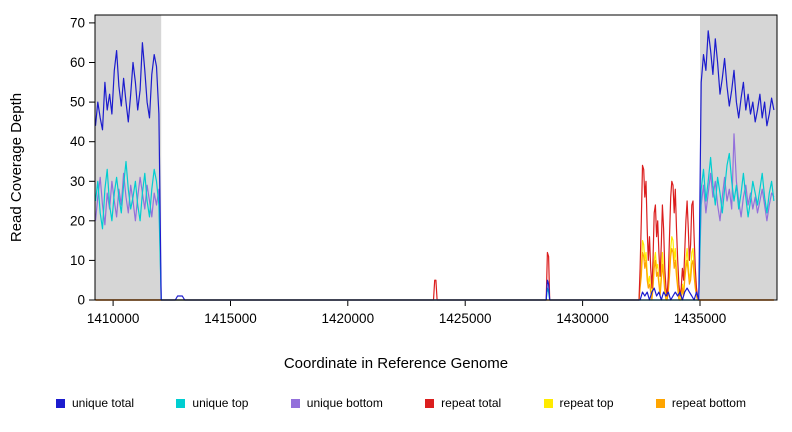 Image resolution: width=792 pixels, height=432 pixels. What do you see at coordinates (81, 300) in the screenshot?
I see `svg-text: 0` at bounding box center [81, 300].